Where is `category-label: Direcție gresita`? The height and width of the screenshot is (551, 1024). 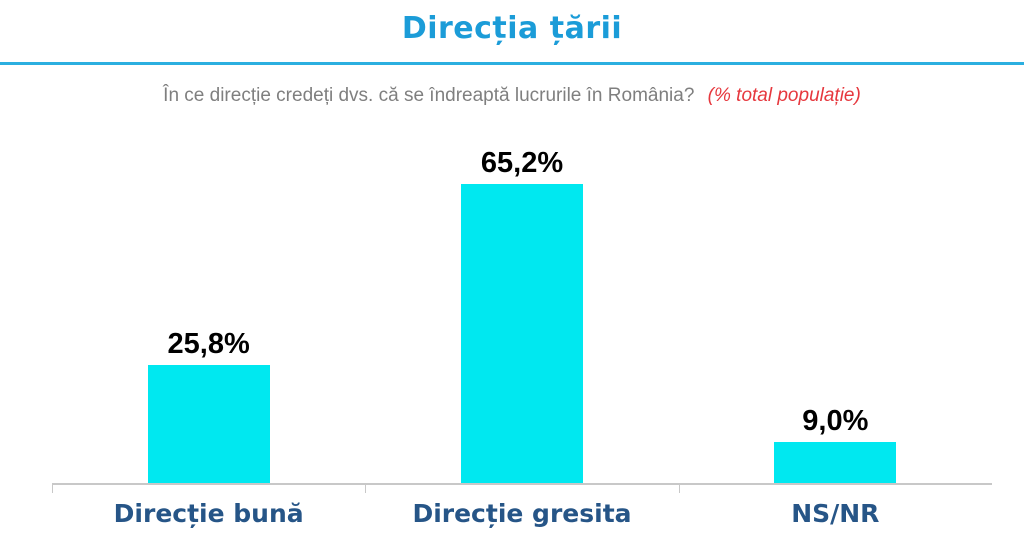 category-label: Direcție gresita is located at coordinates (522, 513).